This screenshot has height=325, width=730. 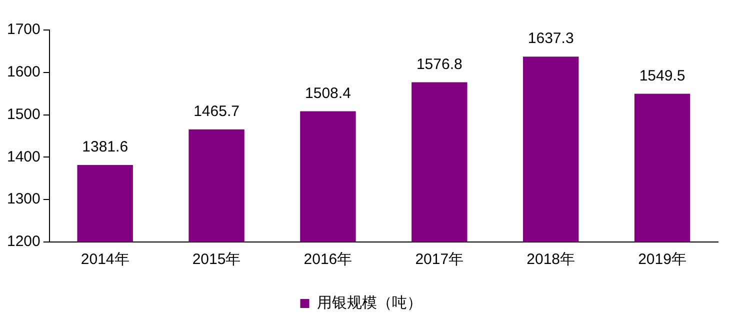 What do you see at coordinates (662, 75) in the screenshot?
I see `data-label: 1549.5` at bounding box center [662, 75].